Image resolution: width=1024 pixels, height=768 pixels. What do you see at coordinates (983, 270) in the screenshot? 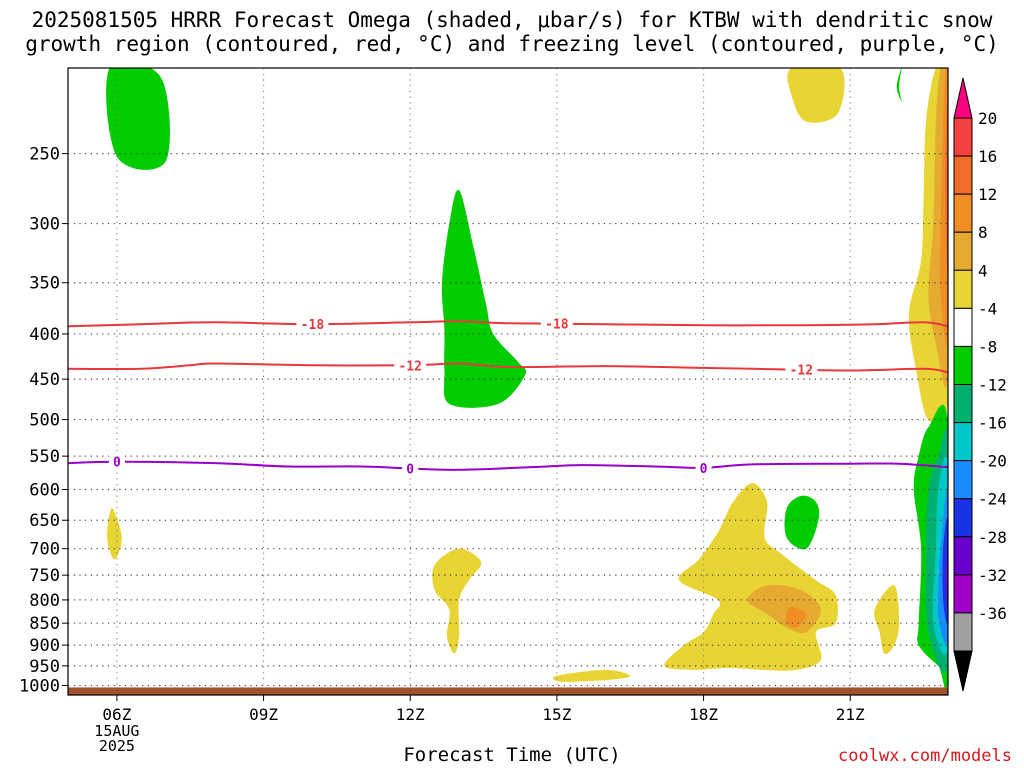
I see `colorbar-label: 4` at bounding box center [983, 270].